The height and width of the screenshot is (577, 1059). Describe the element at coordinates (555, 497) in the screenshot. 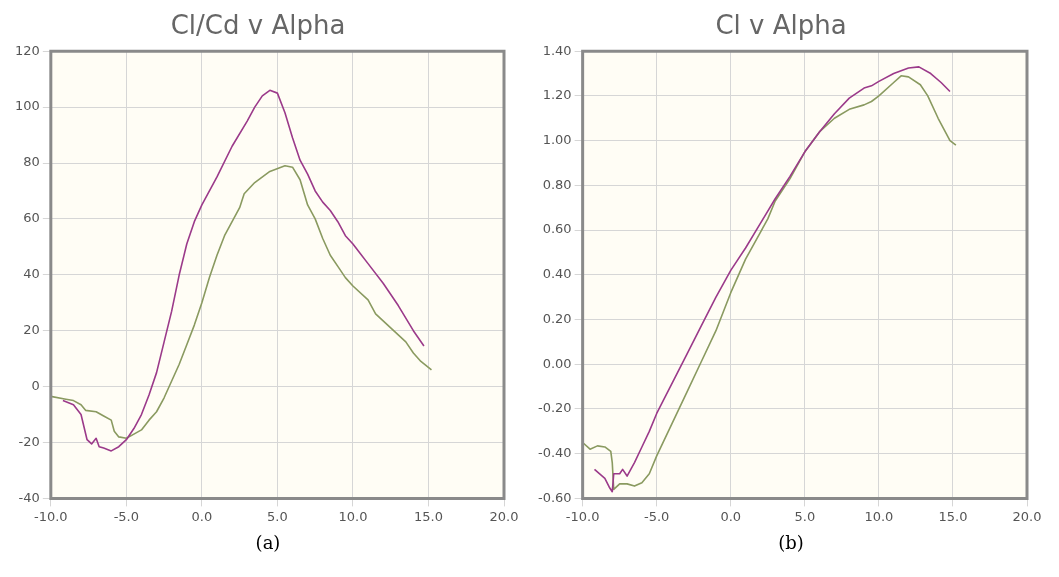

I see `y-tick-label: -0.60` at that location.